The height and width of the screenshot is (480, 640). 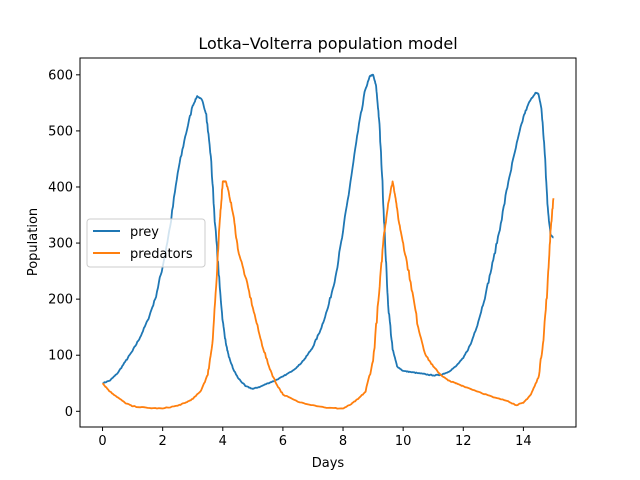 I want to click on y-tick-label: 400, so click(x=60, y=187).